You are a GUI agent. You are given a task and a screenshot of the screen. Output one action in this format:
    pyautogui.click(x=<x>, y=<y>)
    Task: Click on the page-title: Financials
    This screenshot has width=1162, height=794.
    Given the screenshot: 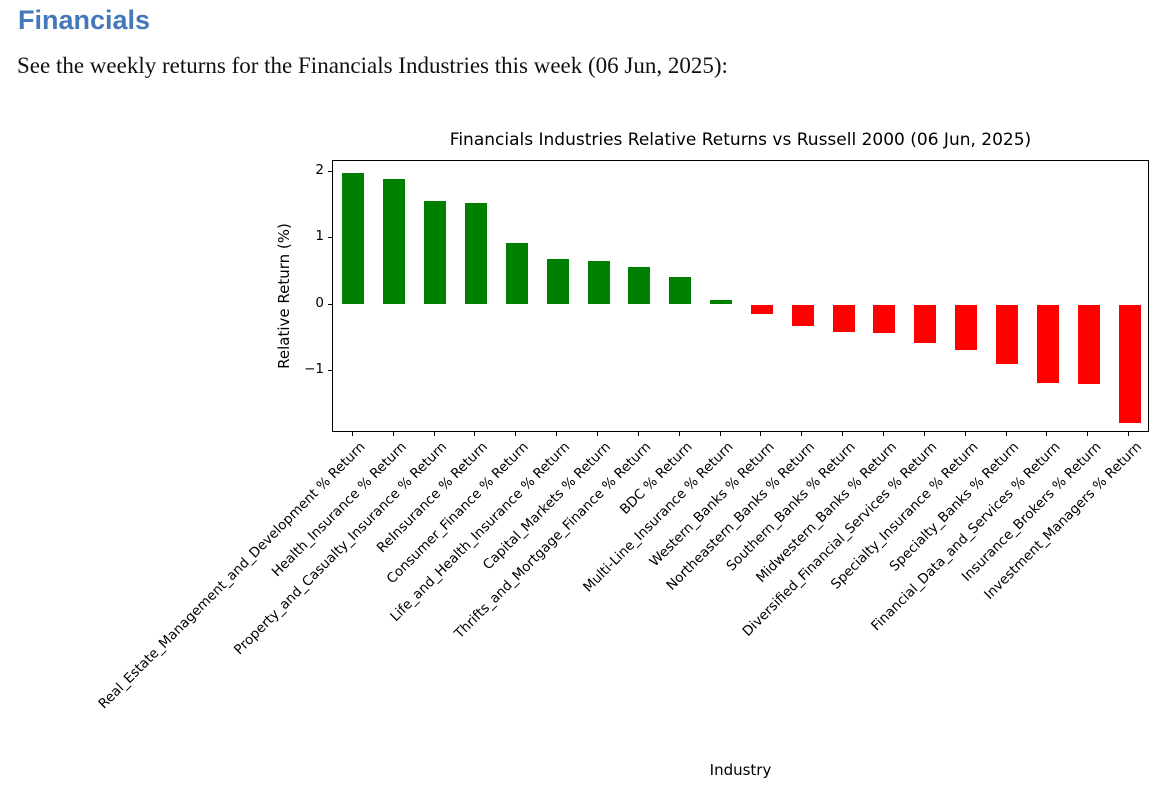 What is the action you would take?
    pyautogui.click(x=84, y=20)
    